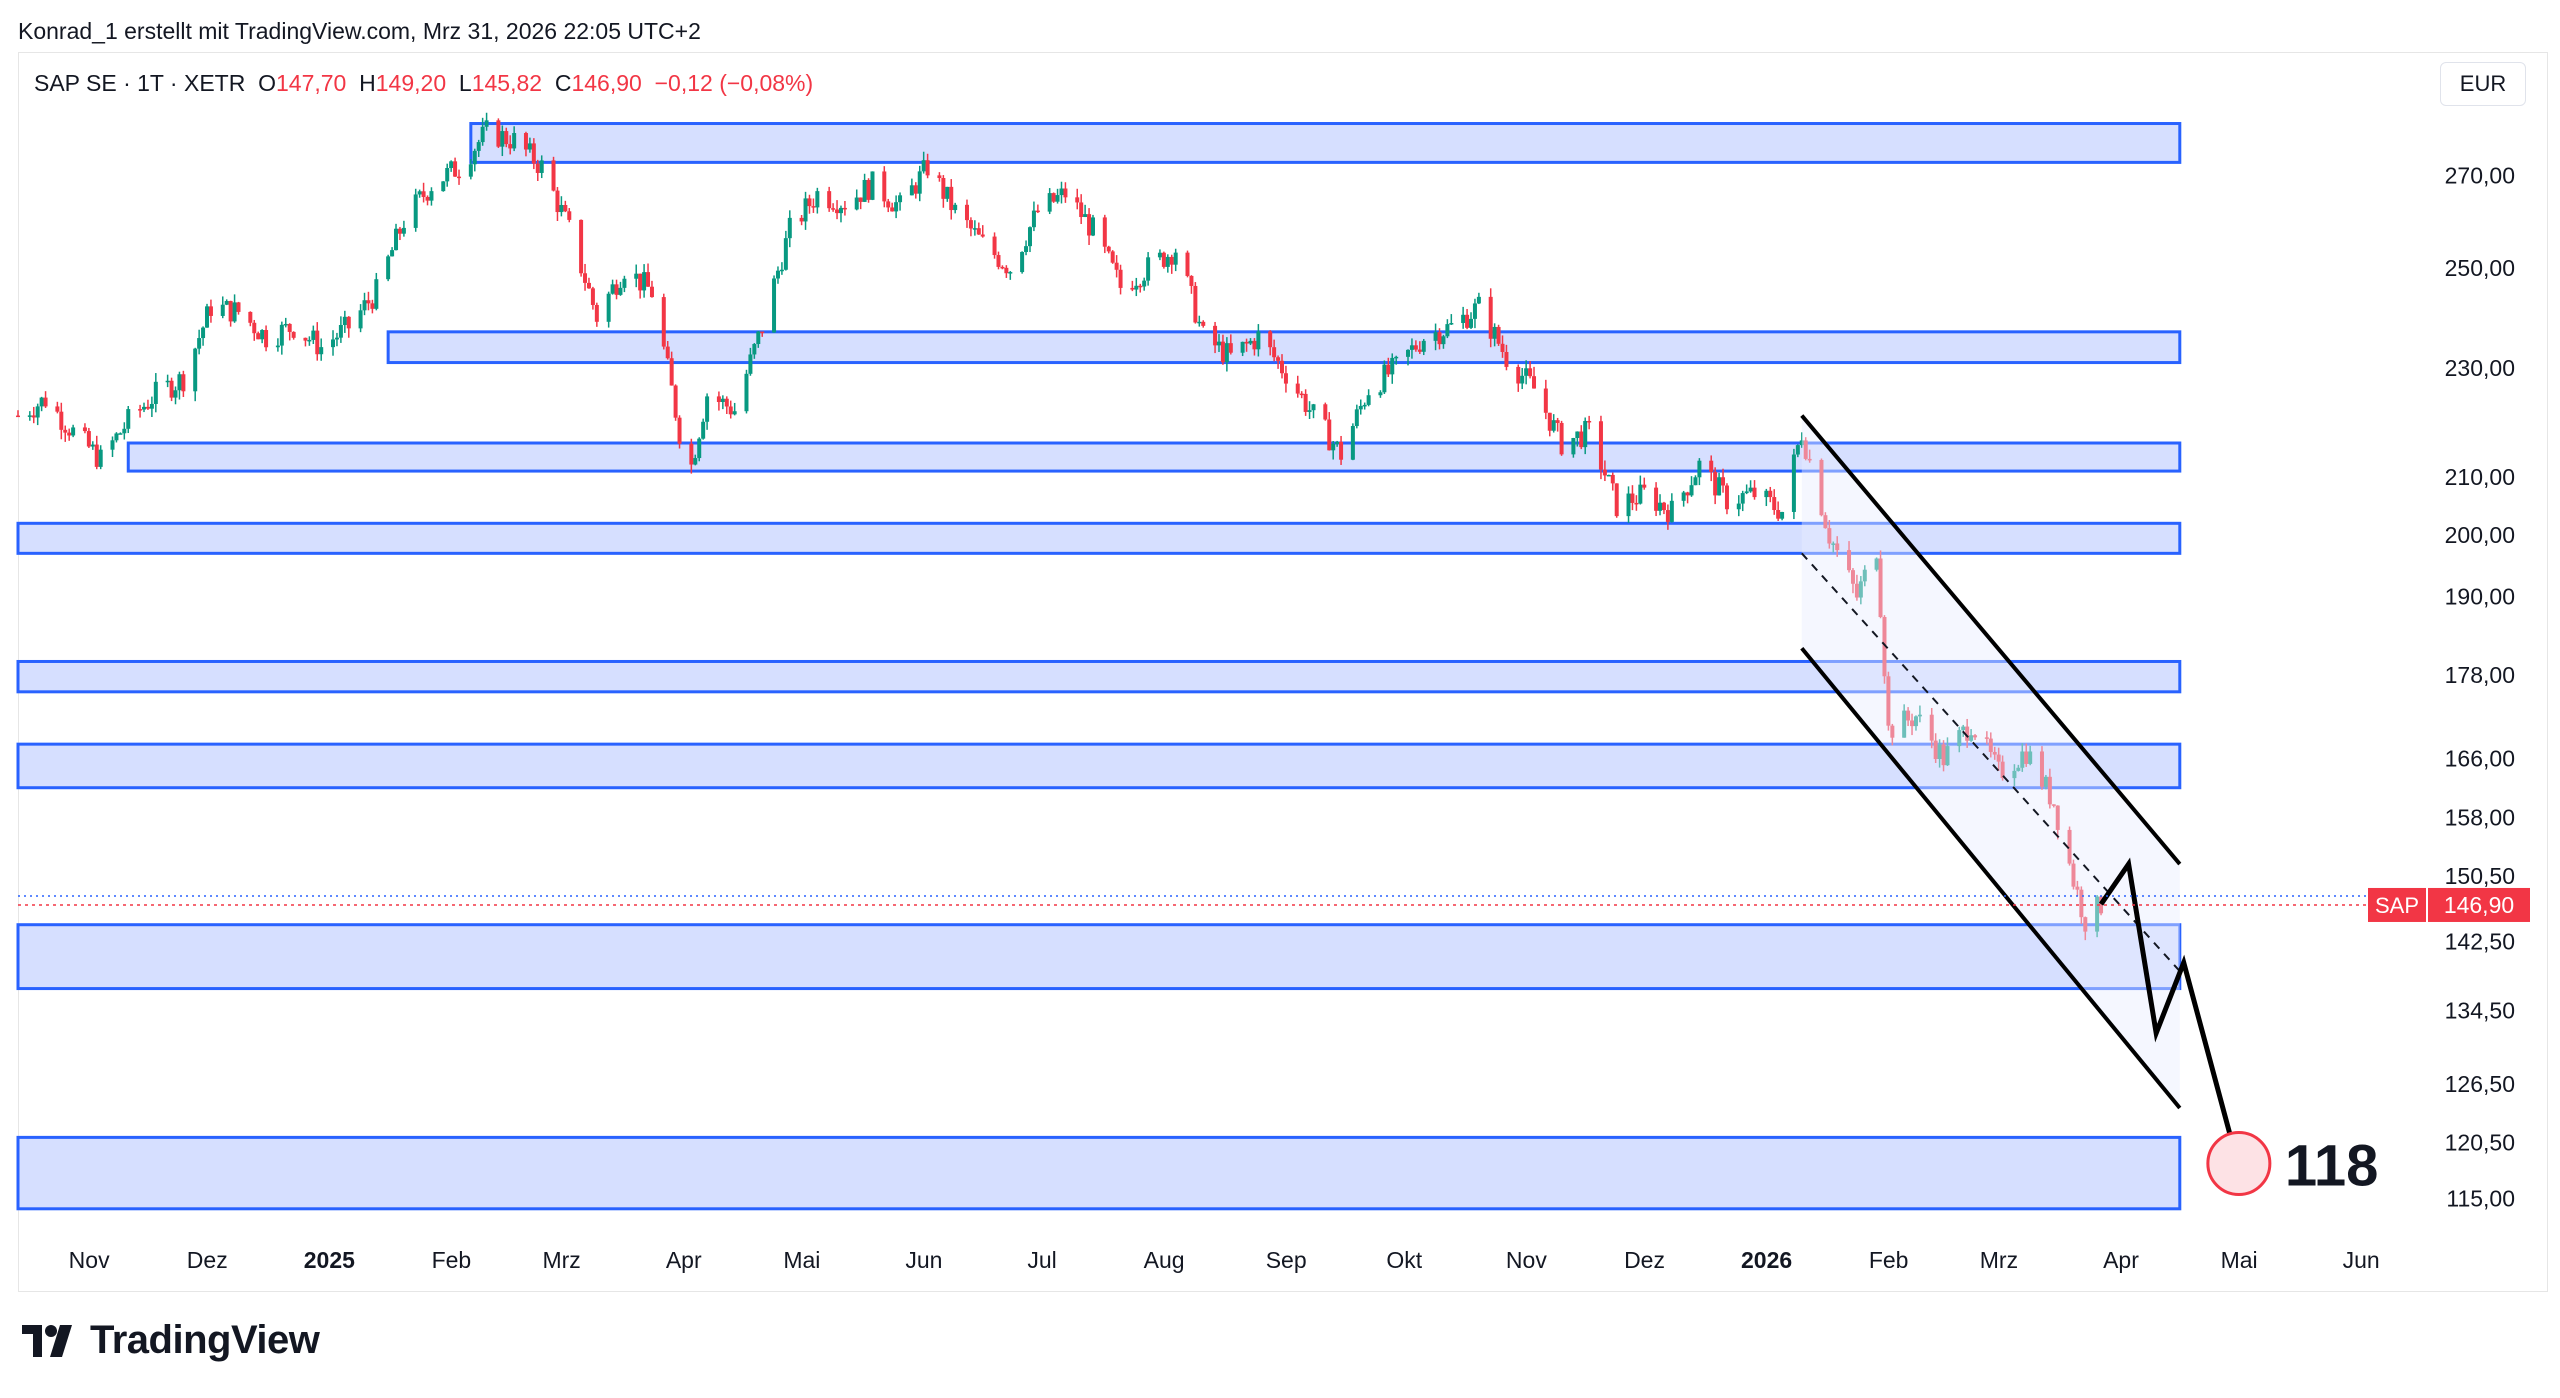 The image size is (2560, 1398). What do you see at coordinates (1889, 1260) in the screenshot?
I see `x-tick-label-15: Feb` at bounding box center [1889, 1260].